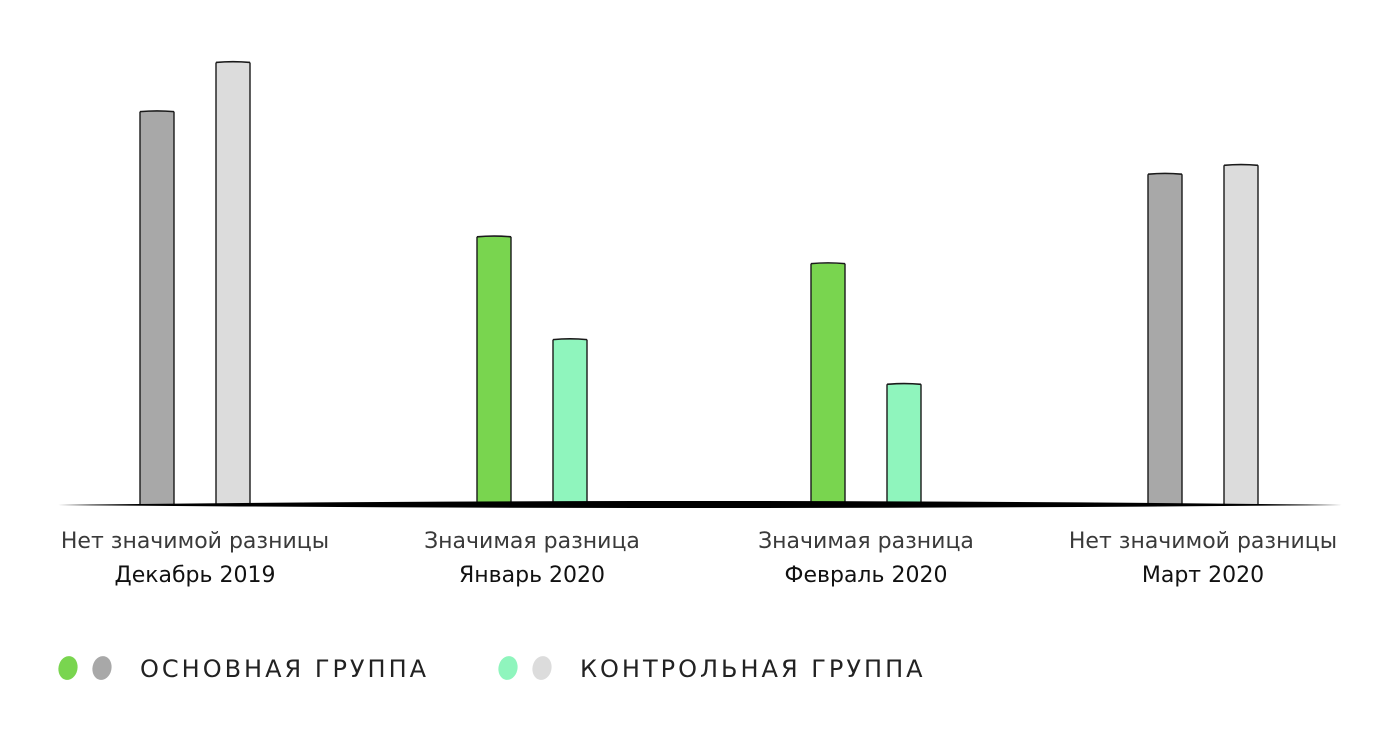  I want to click on category-period-label: Март 2020, so click(1203, 575).